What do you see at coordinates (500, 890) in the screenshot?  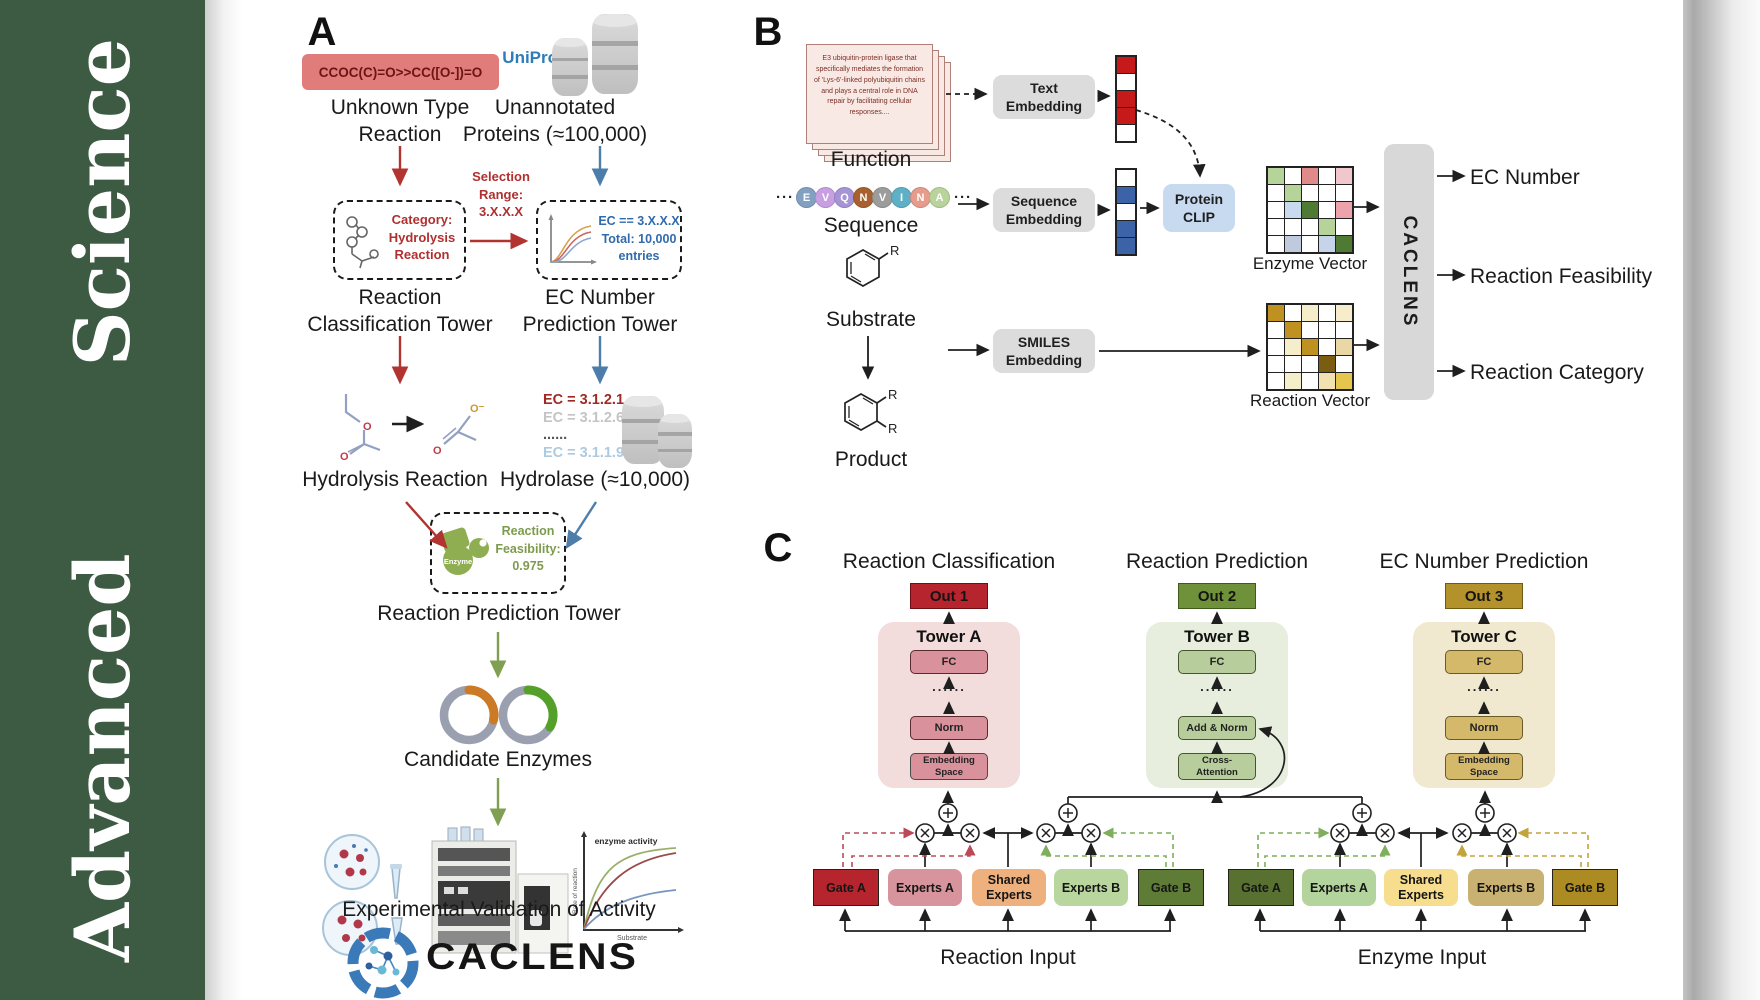 I see `hplc-instrument-icon` at bounding box center [500, 890].